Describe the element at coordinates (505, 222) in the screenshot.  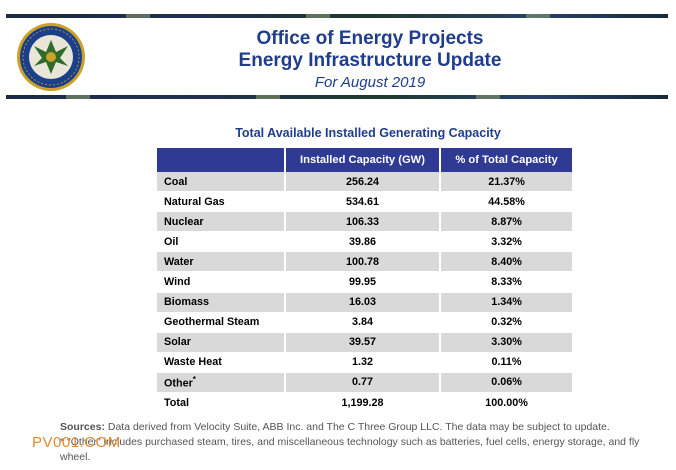
I see `row-percent: 8.87%` at that location.